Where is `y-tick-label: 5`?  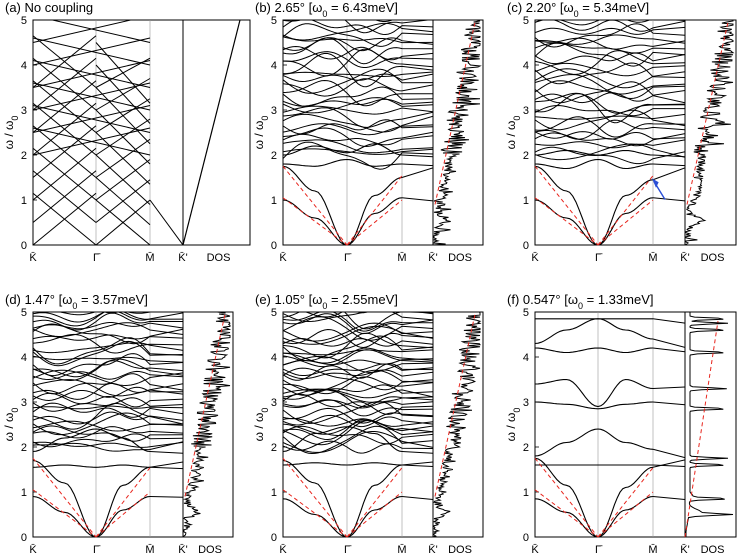 y-tick-label: 5 is located at coordinates (526, 313).